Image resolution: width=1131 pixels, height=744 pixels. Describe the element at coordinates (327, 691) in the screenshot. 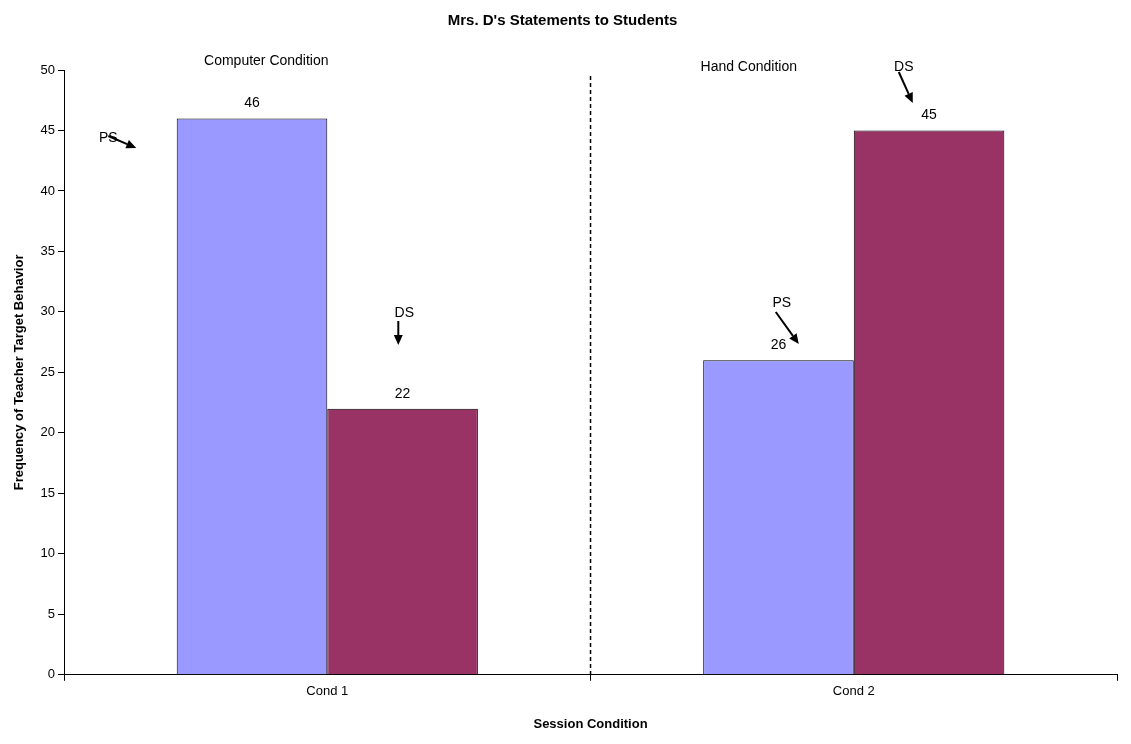

I see `x-tick-label: Cond 1` at that location.